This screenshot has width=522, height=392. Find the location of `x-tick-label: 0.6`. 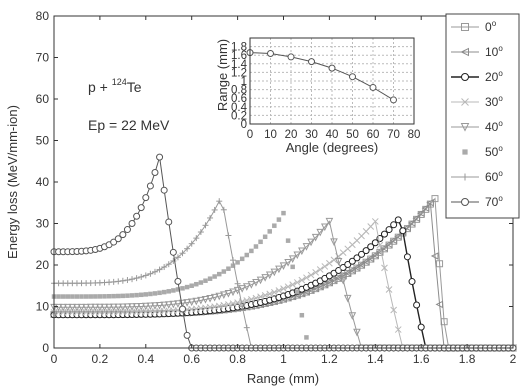

x-tick-label: 0.6 is located at coordinates (191, 359).